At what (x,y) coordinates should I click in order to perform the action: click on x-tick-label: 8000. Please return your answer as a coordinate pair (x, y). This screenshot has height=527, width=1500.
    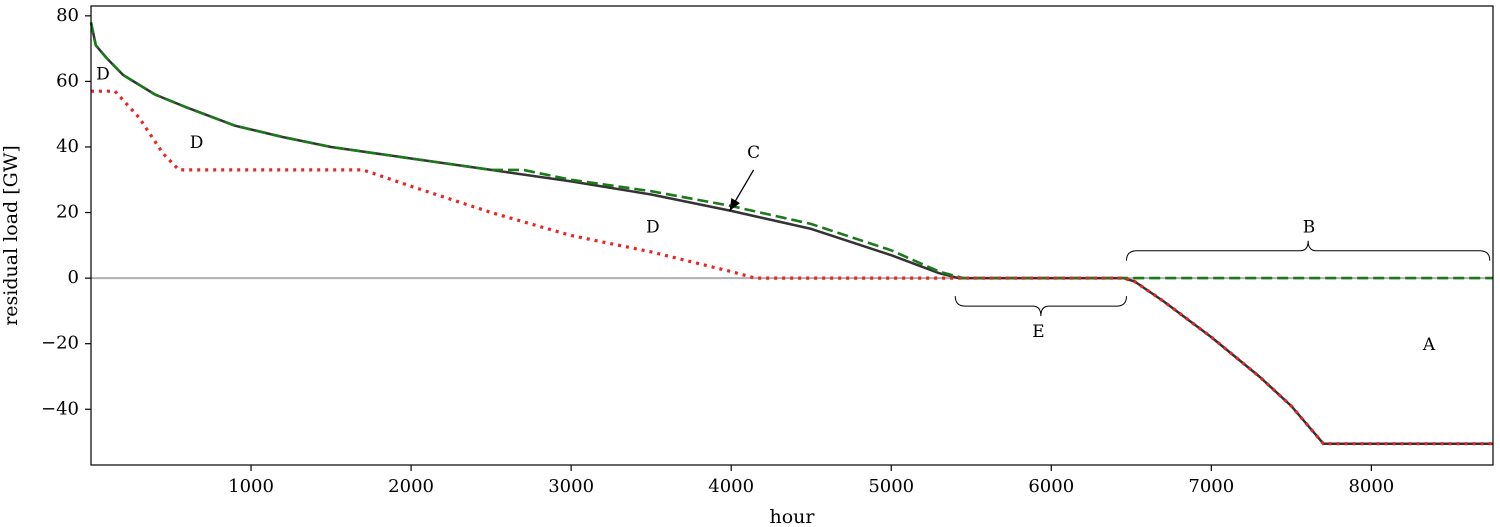
    Looking at the image, I should click on (1371, 486).